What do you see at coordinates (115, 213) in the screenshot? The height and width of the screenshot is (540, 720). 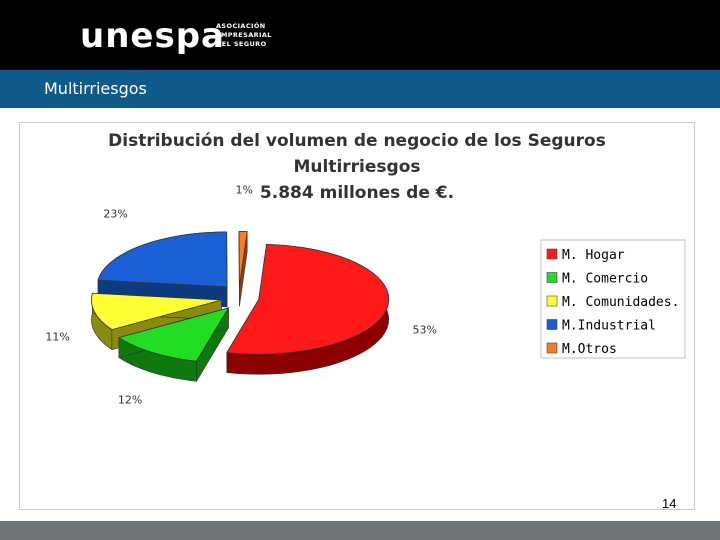 I see `slice-percent-label: 23%` at bounding box center [115, 213].